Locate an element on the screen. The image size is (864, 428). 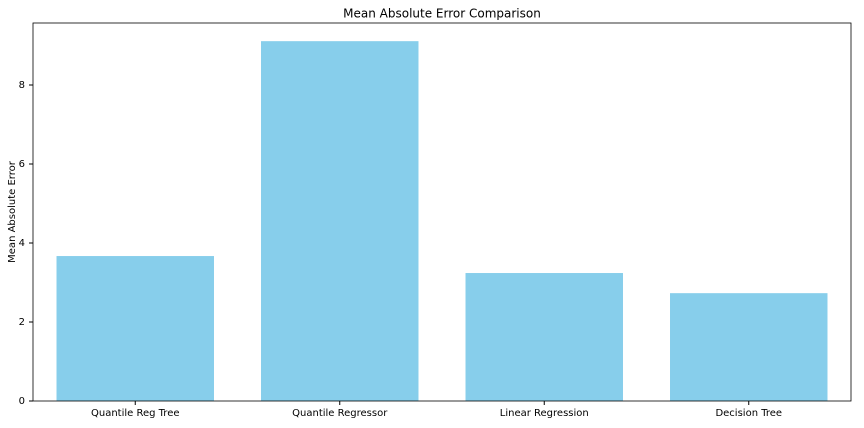
y-tick-label: 0 is located at coordinates (22, 401).